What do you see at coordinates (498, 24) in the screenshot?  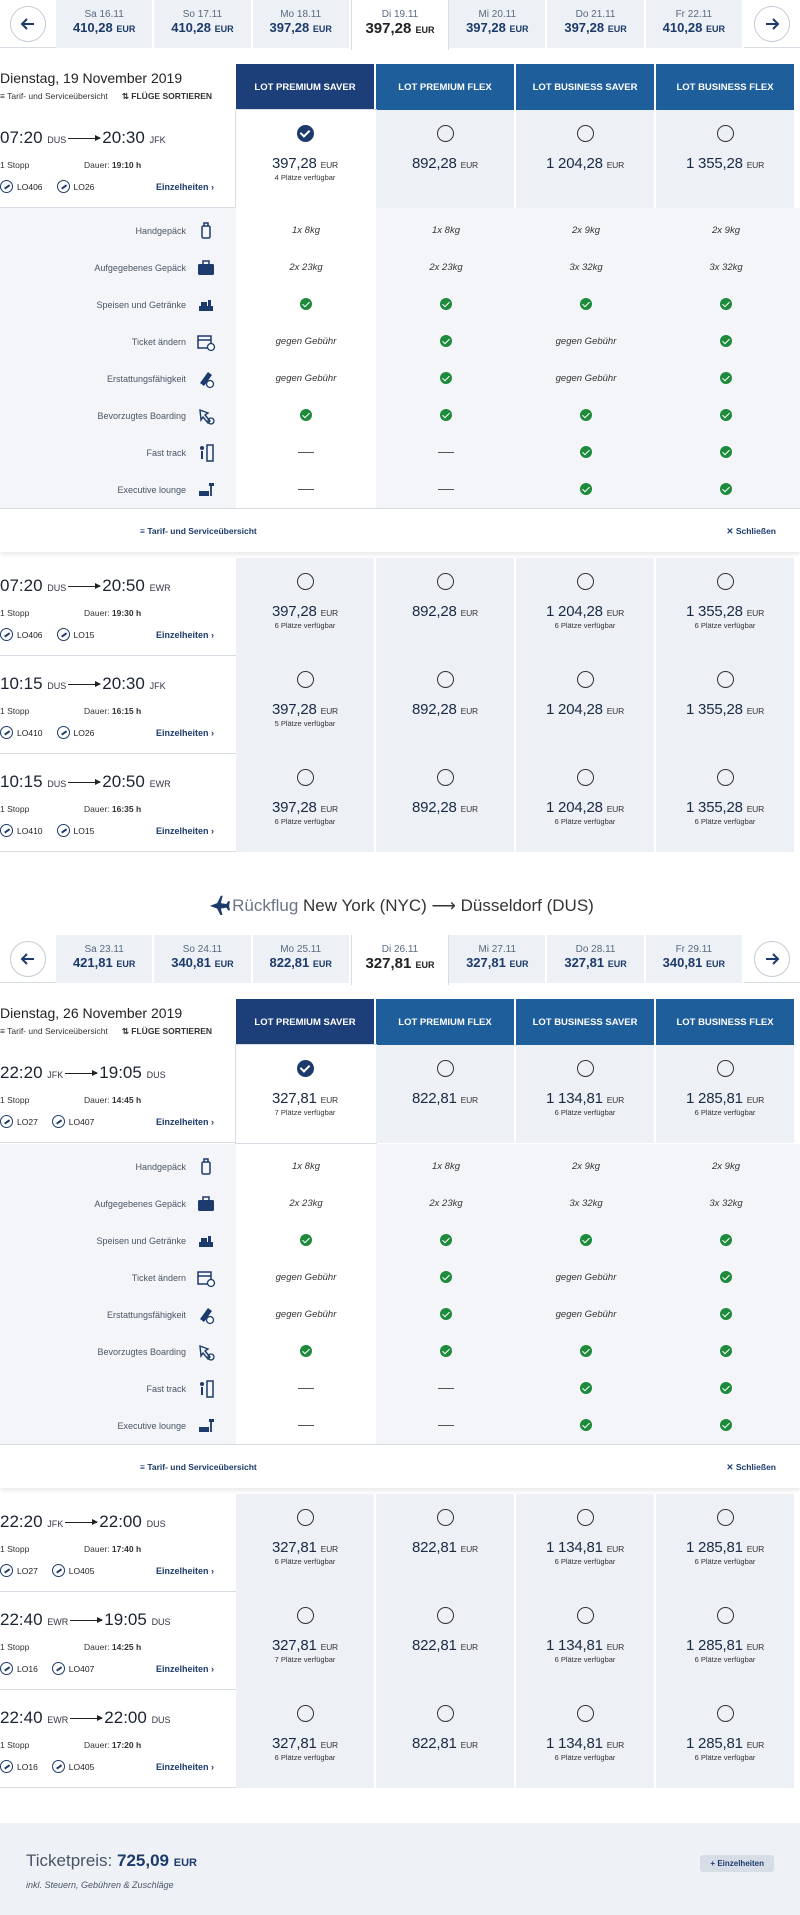 I see `date-tab: Mi 20.11 397,28 EUR` at bounding box center [498, 24].